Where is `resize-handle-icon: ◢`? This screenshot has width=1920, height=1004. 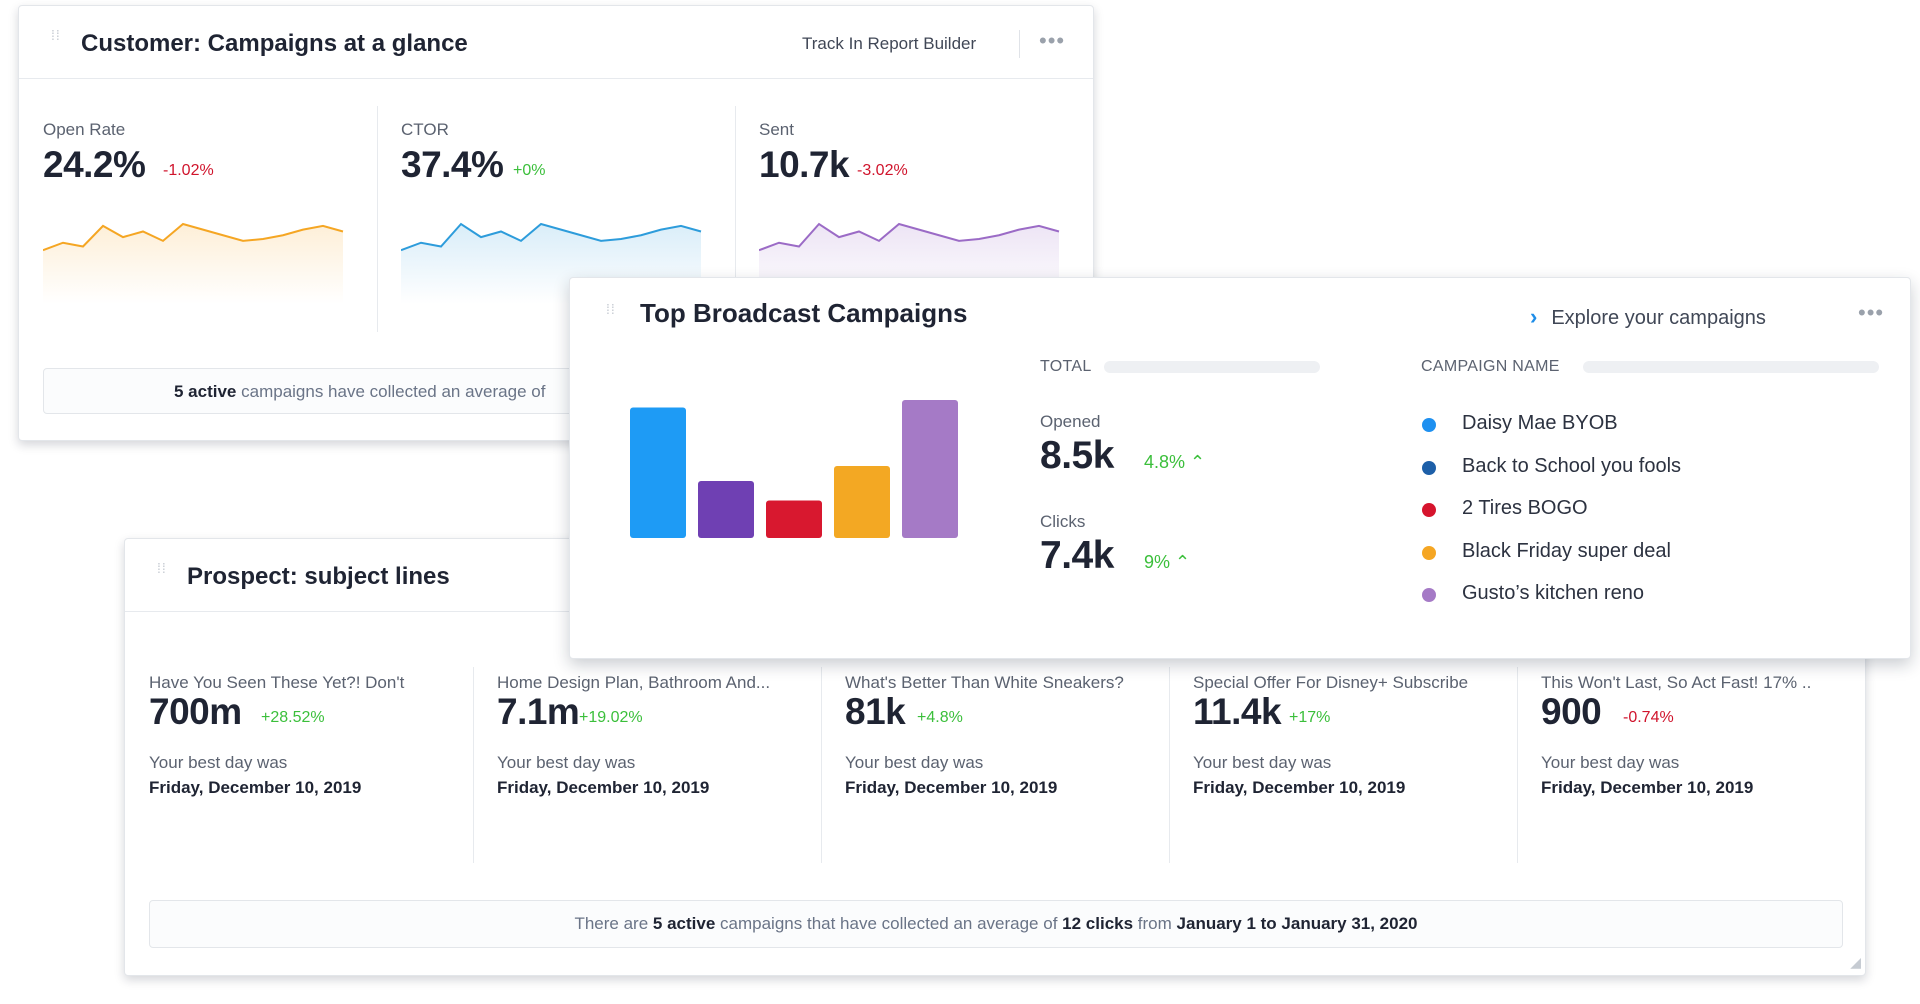 resize-handle-icon: ◢ is located at coordinates (1855, 962).